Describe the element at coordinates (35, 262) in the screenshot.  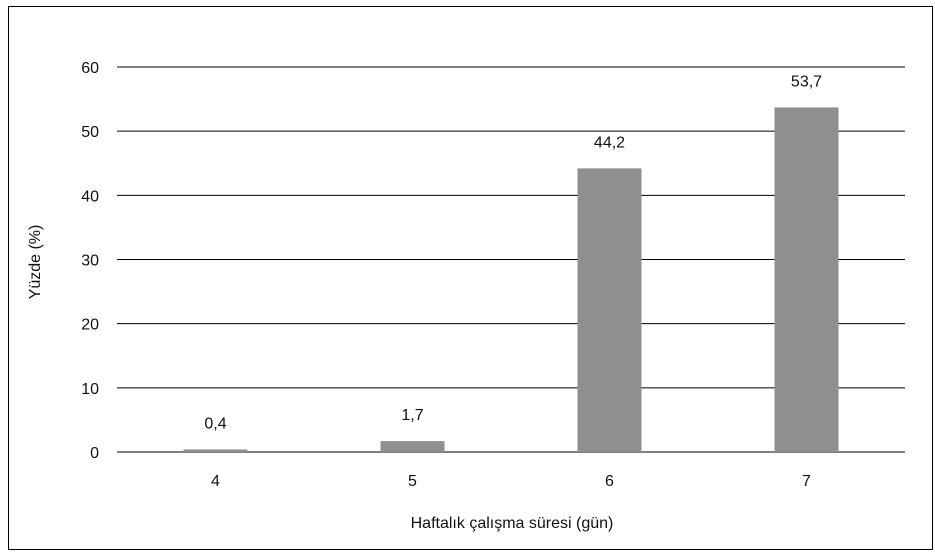
I see `y-axis-label: Yüzde (%)` at that location.